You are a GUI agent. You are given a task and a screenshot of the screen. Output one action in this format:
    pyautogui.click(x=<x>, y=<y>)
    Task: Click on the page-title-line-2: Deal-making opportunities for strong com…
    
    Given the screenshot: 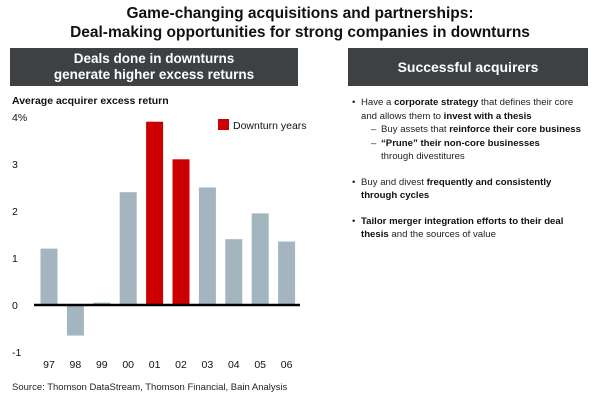 What is the action you would take?
    pyautogui.click(x=300, y=32)
    